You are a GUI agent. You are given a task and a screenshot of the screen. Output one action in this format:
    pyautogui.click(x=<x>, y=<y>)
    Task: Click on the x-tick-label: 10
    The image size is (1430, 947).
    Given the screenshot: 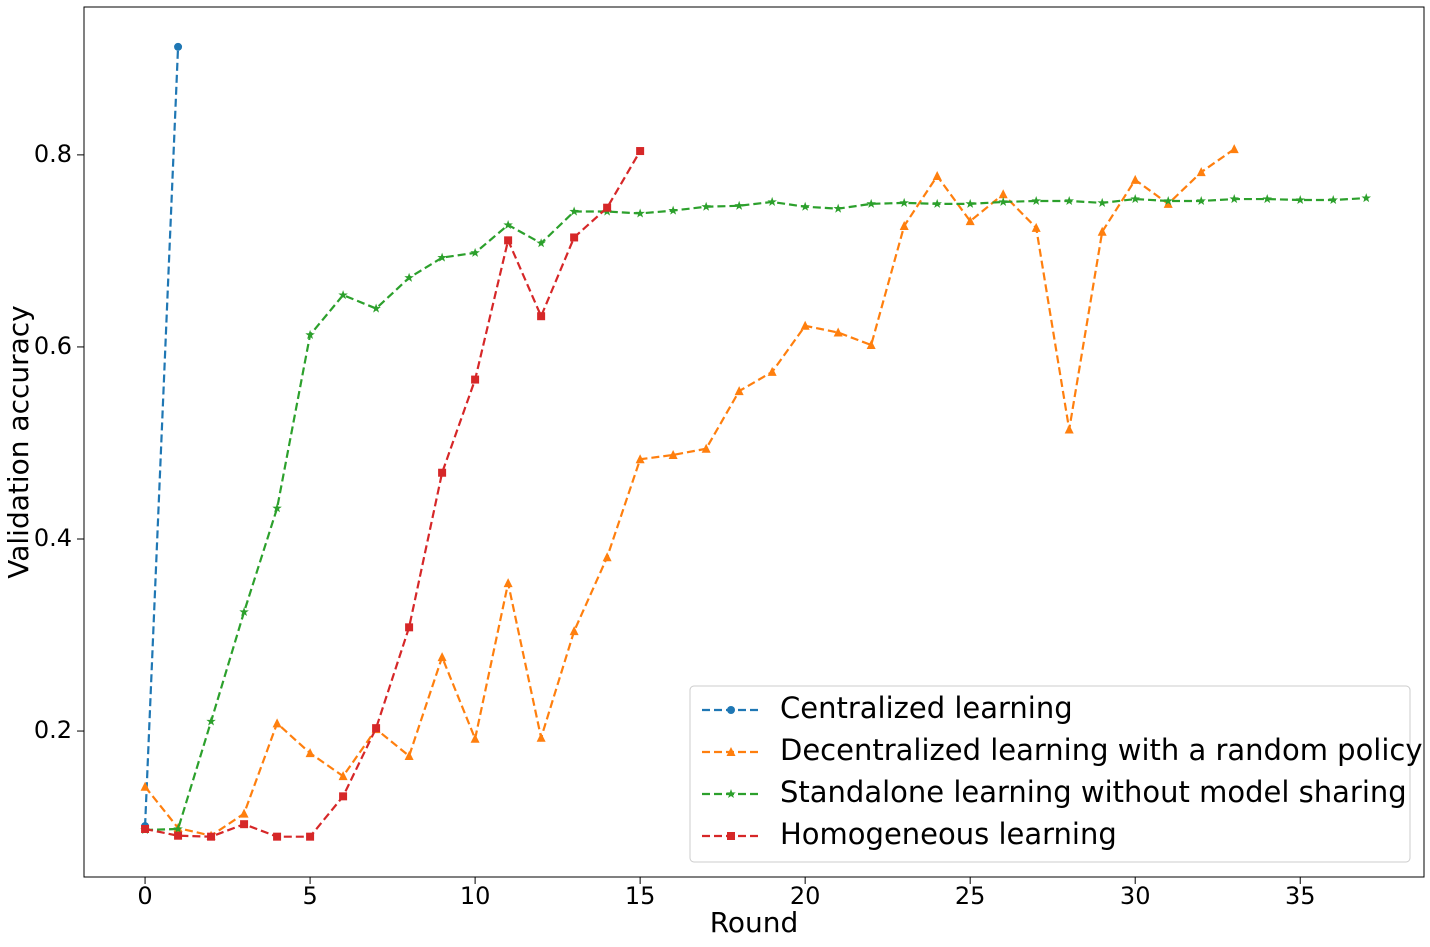 What is the action you would take?
    pyautogui.click(x=475, y=896)
    